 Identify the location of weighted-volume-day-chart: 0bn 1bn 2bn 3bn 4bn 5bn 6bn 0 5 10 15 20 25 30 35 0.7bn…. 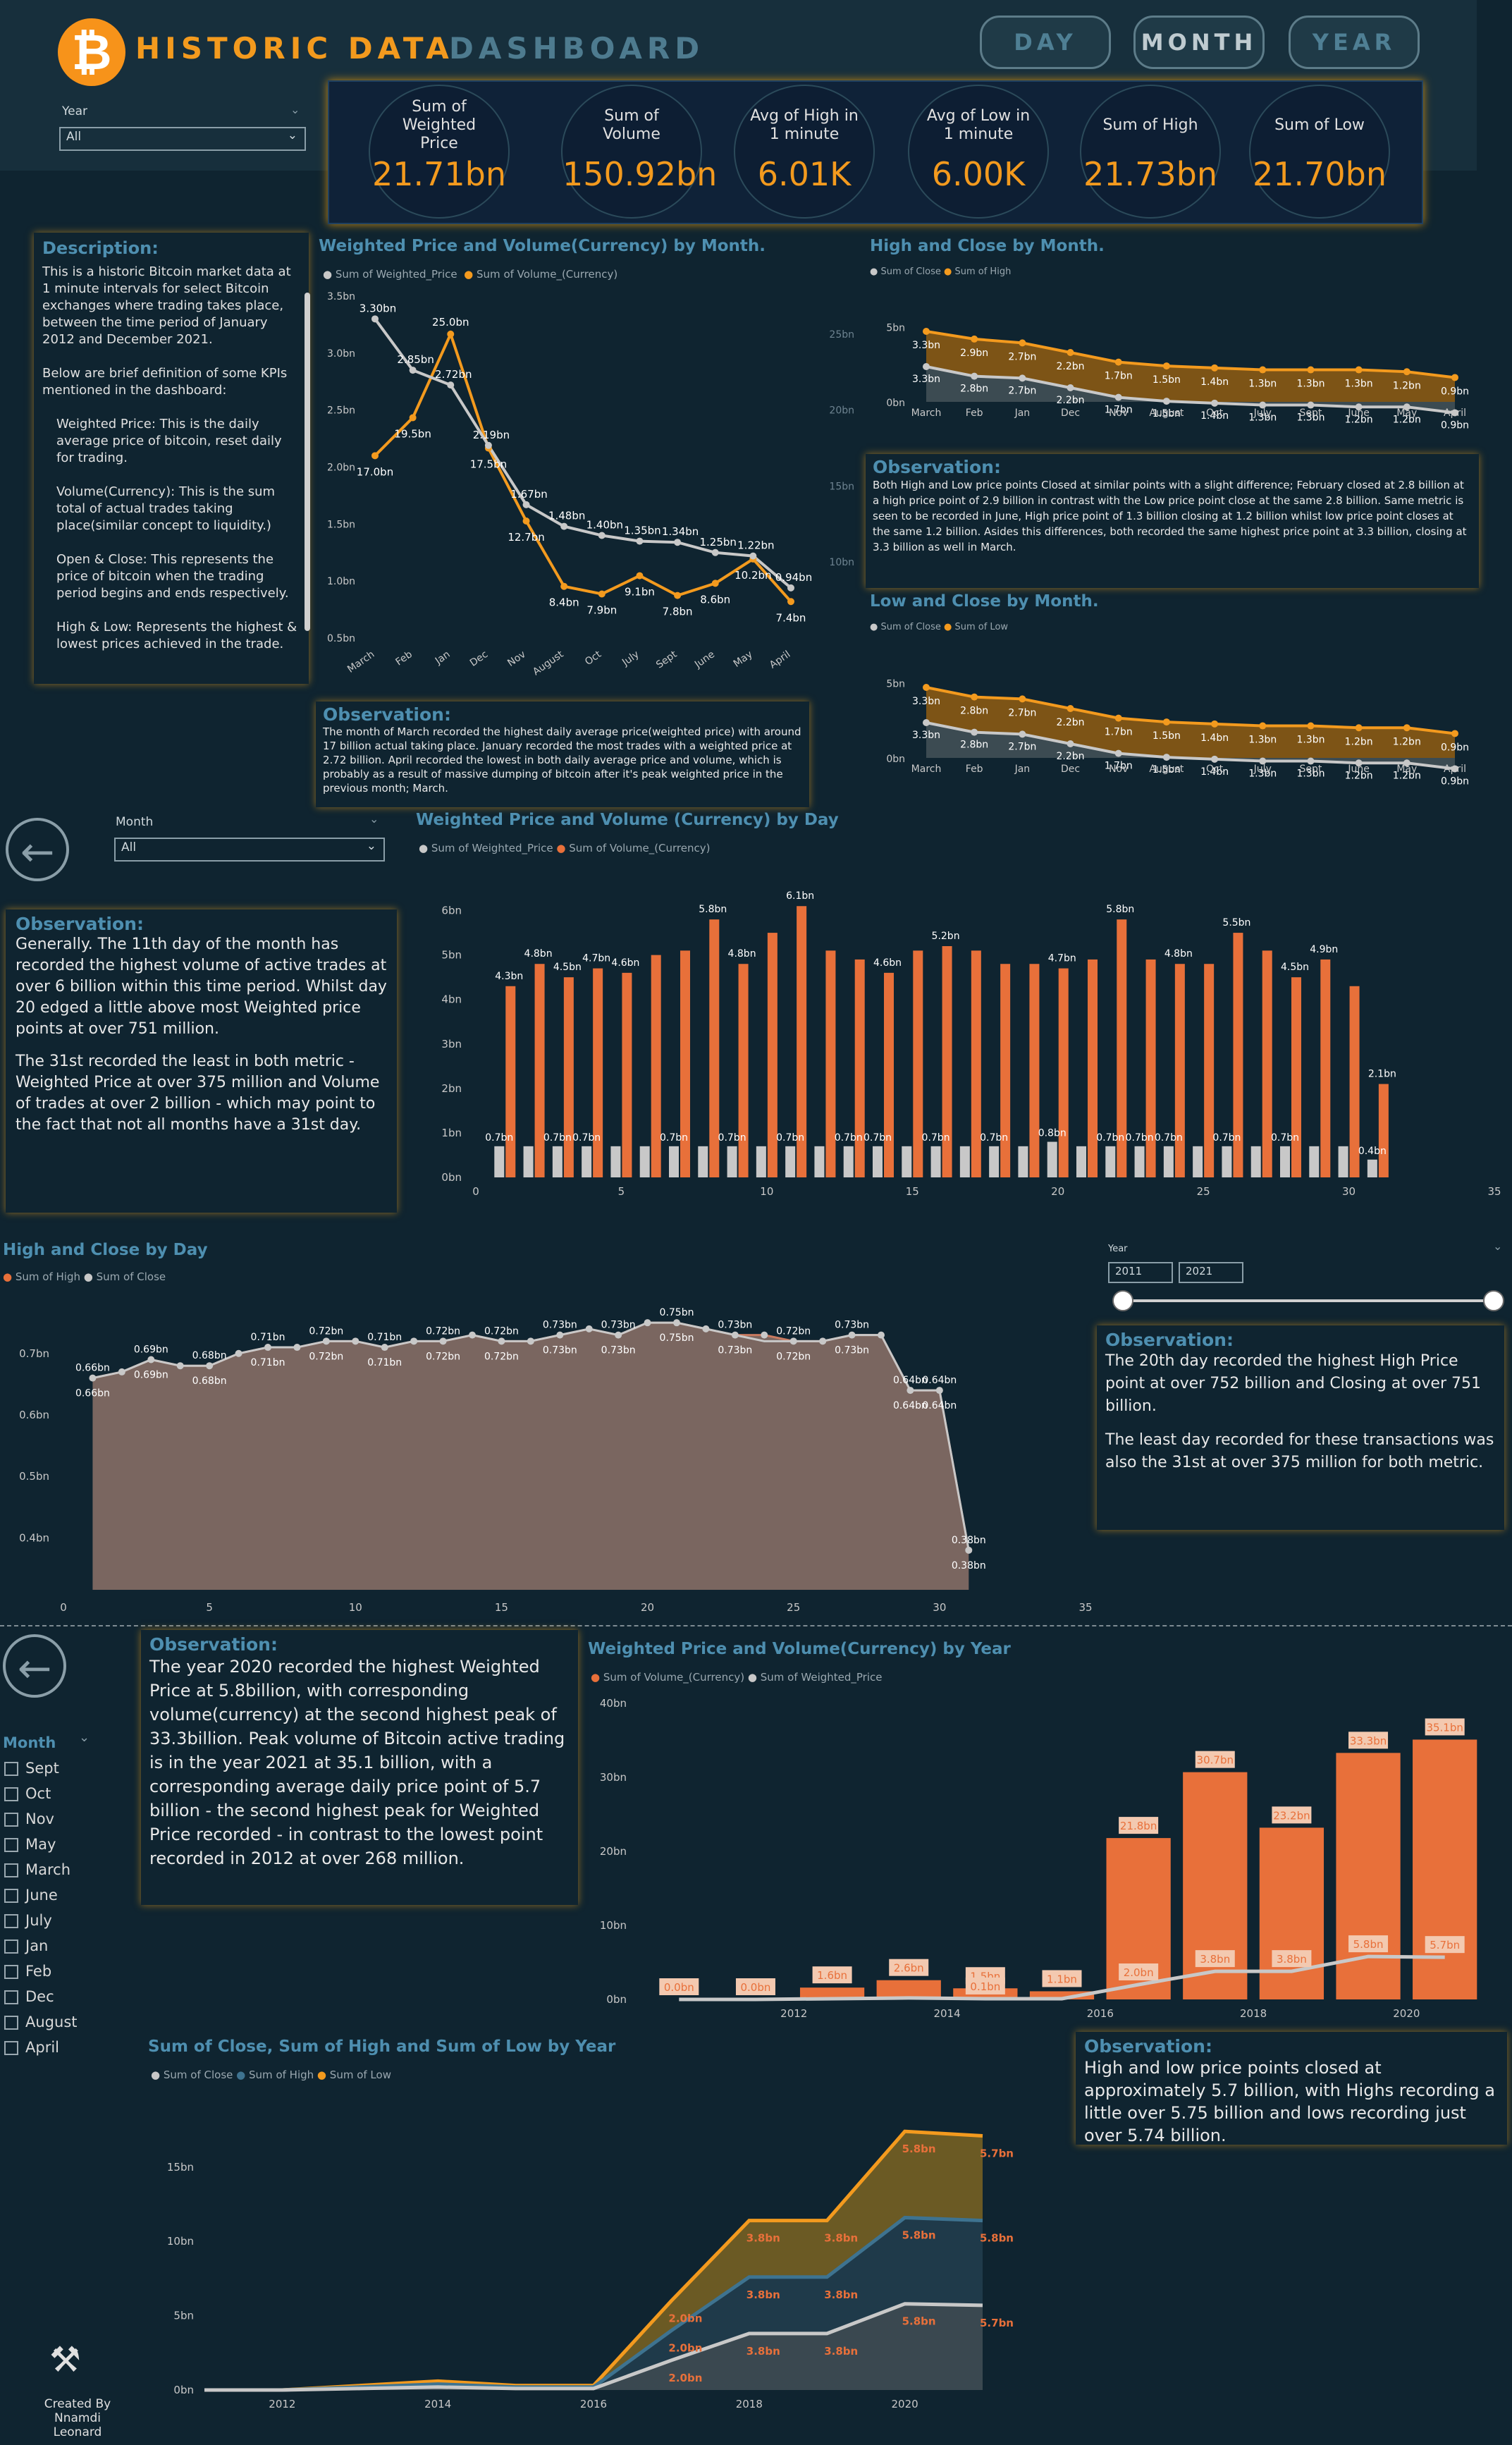
(962, 1036).